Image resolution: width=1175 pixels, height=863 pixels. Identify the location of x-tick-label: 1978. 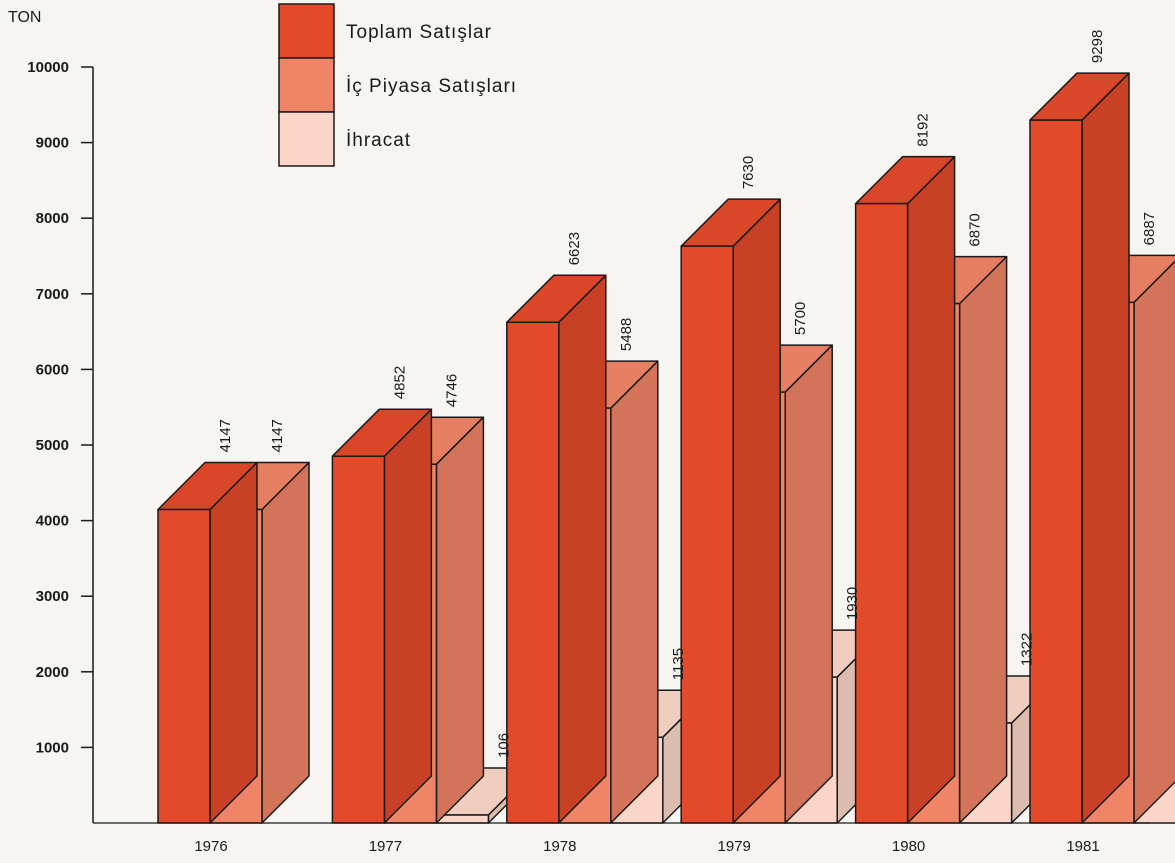
(559, 846).